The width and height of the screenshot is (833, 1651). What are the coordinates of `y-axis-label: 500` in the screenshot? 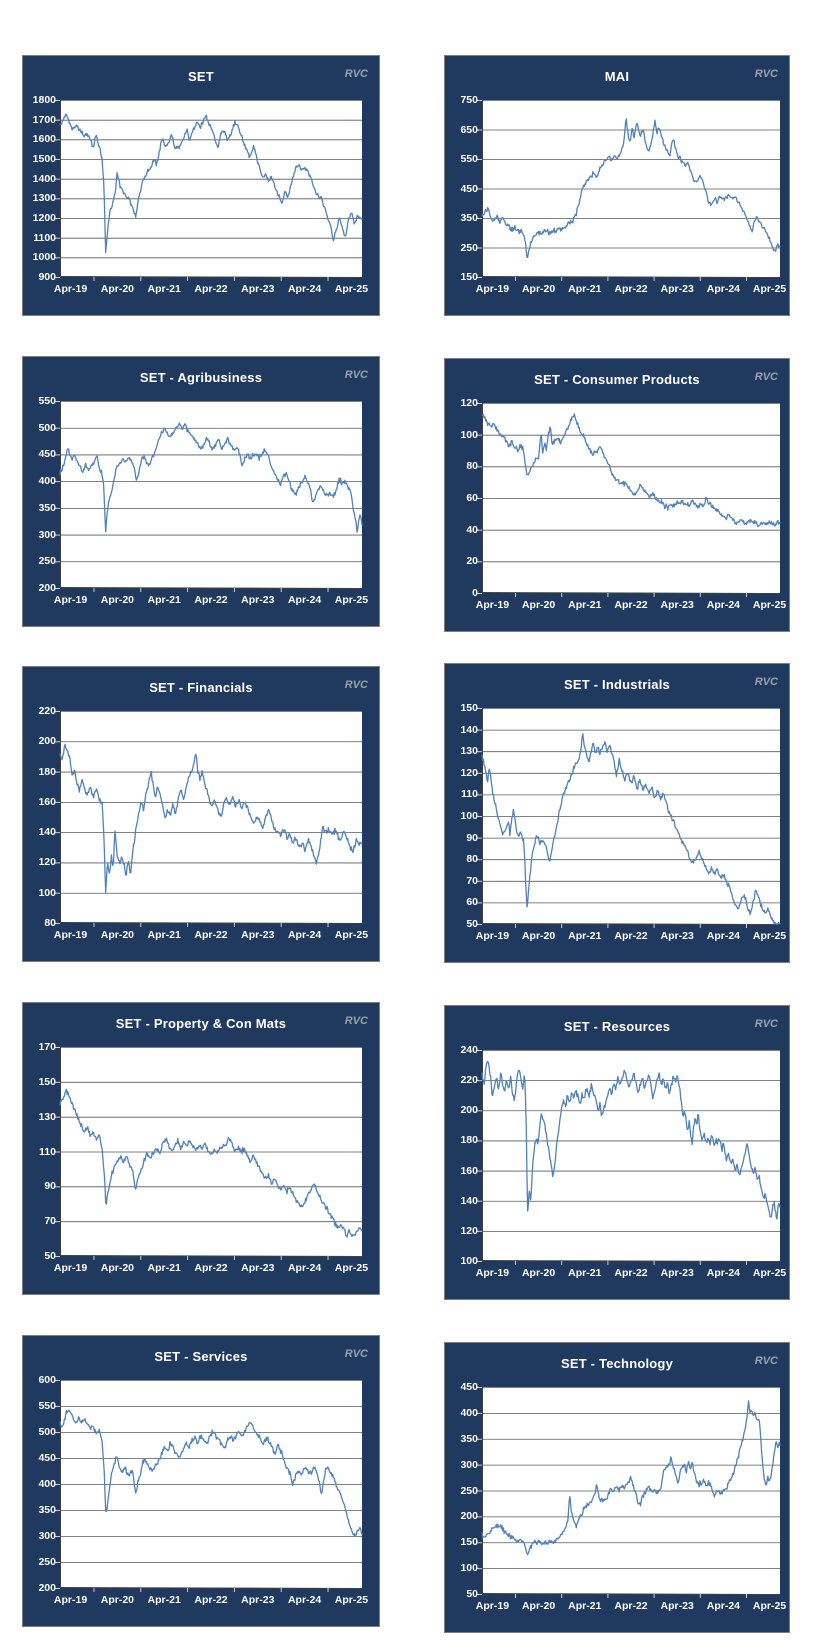 It's located at (47, 427).